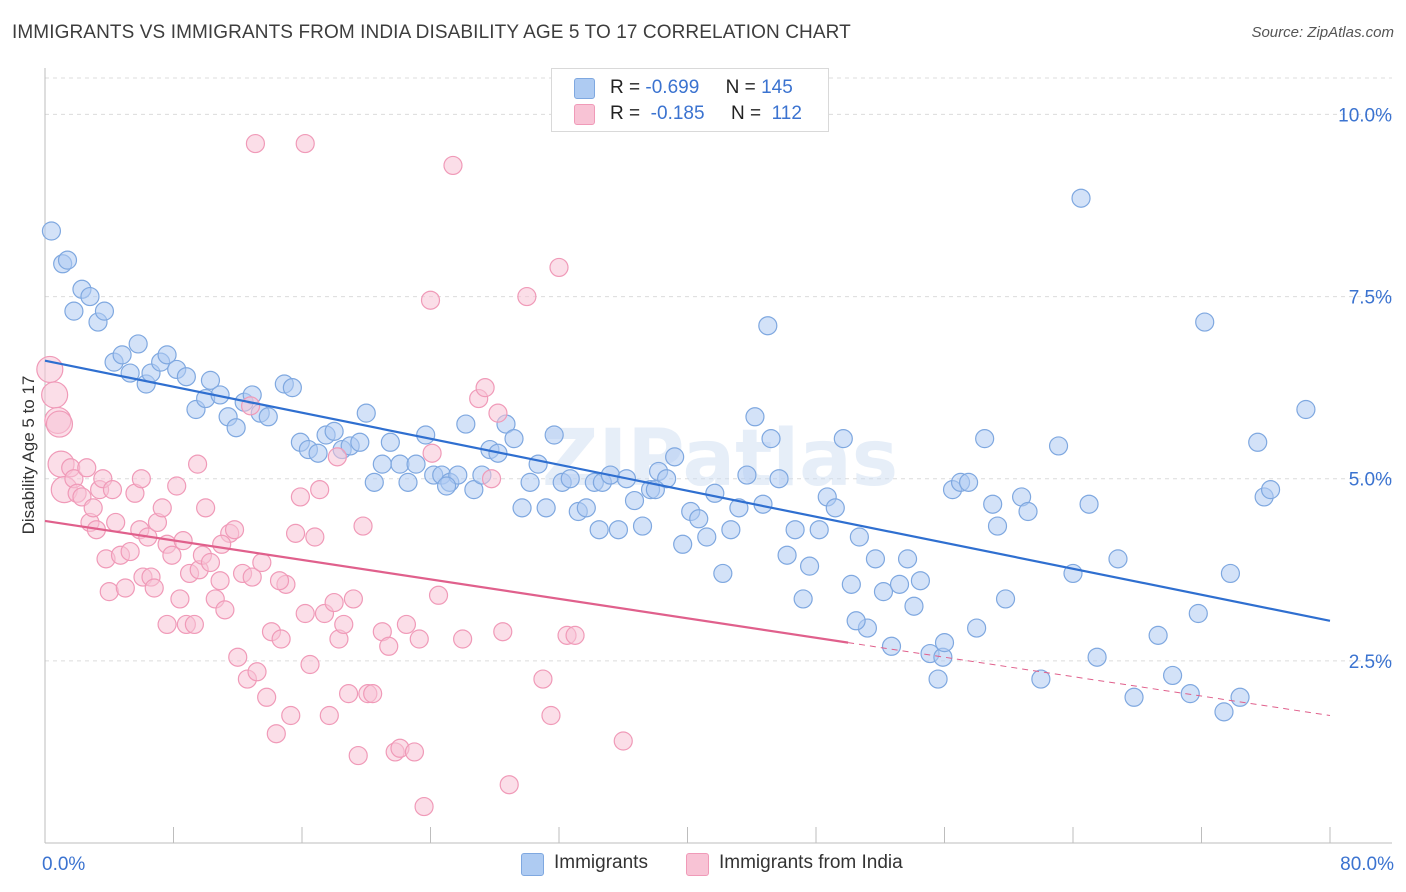 Image resolution: width=1406 pixels, height=892 pixels. Describe the element at coordinates (63, 864) in the screenshot. I see `x-tick-label: 0.0%` at that location.